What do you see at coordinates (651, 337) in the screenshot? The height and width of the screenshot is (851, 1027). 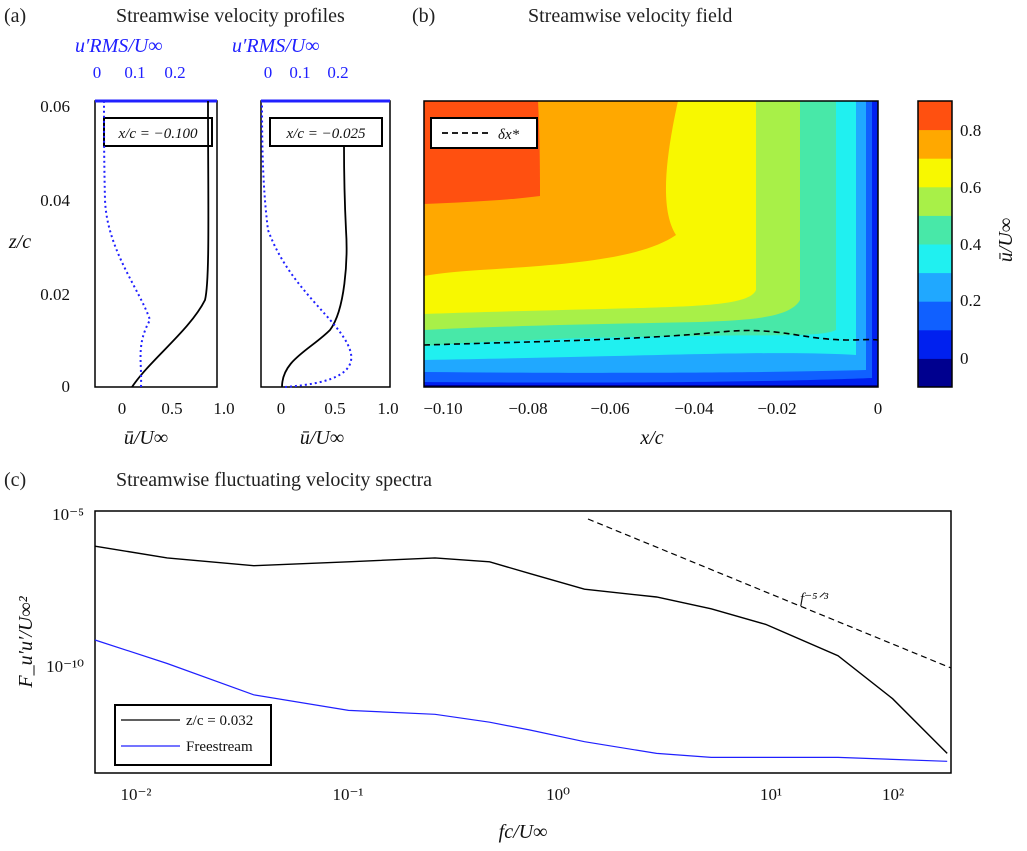 I see `displacement-thickness-line` at bounding box center [651, 337].